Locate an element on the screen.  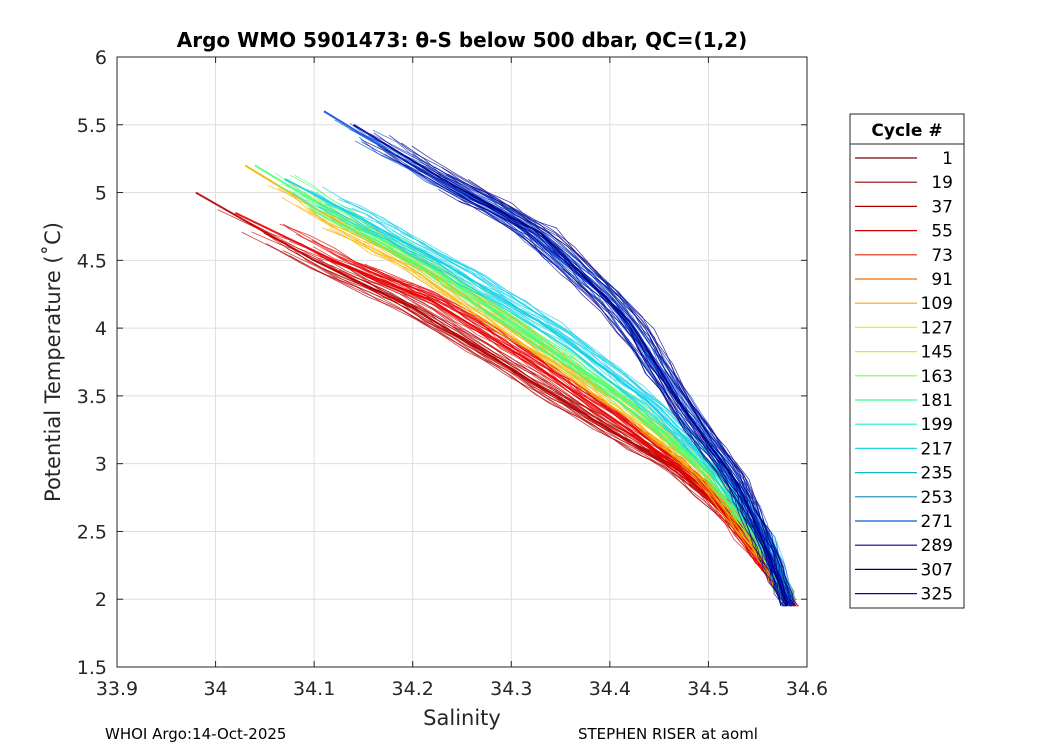
x-axis-label: Salinity is located at coordinates (462, 718).